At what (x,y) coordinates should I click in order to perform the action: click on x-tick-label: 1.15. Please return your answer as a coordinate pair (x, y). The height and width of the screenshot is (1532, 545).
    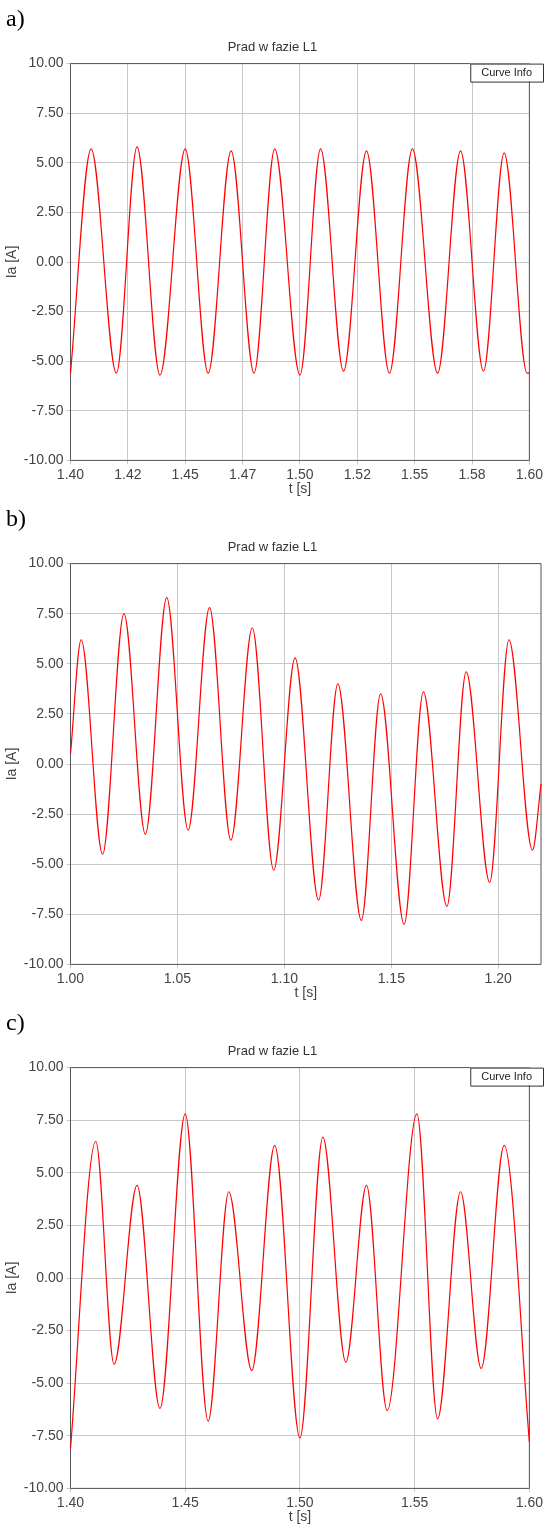
    Looking at the image, I should click on (391, 977).